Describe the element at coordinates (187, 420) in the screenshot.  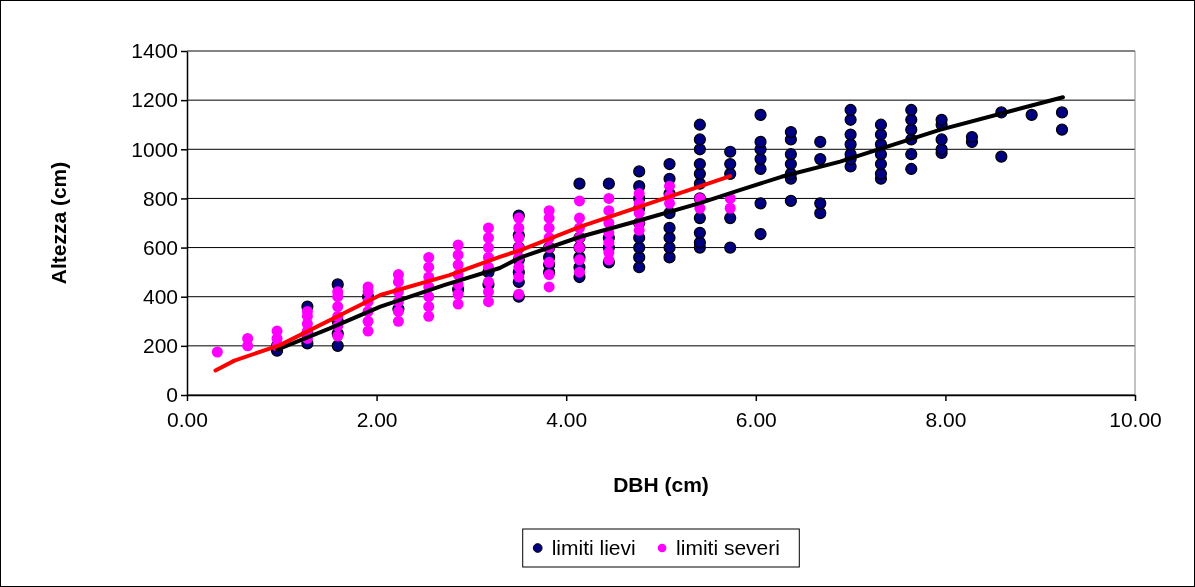
I see `x-tick-label: 0.00` at that location.